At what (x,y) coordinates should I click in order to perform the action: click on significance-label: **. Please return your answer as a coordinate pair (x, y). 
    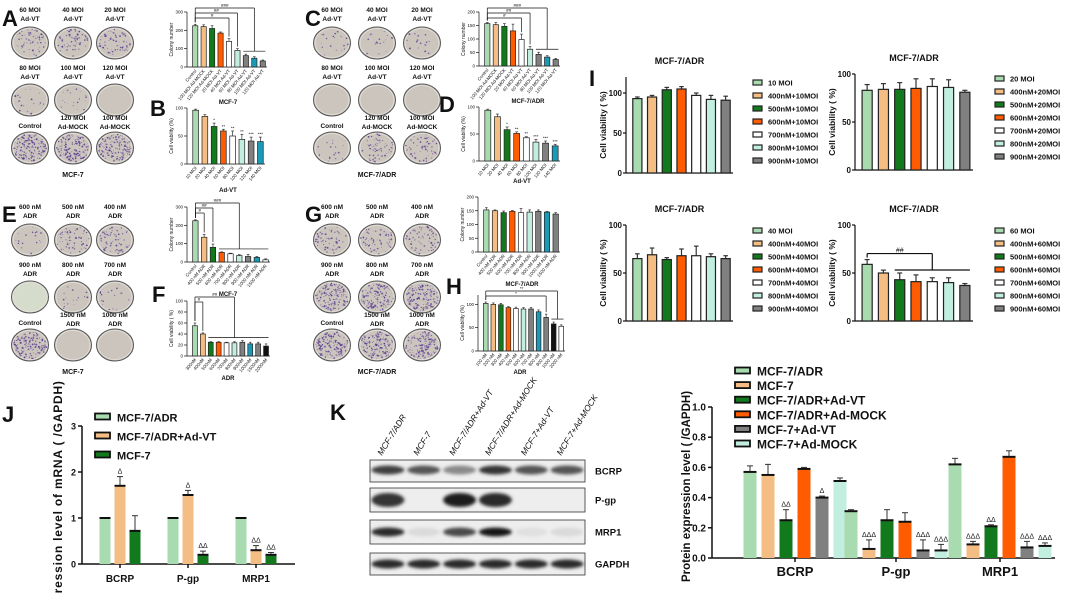
    Looking at the image, I should click on (224, 126).